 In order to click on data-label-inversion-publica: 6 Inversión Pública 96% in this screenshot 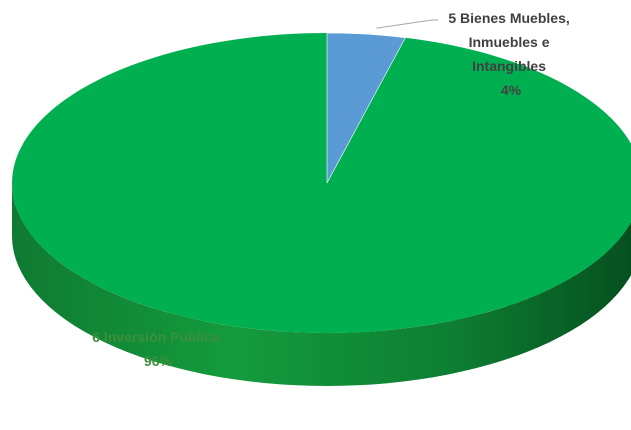, I will do `click(158, 349)`.